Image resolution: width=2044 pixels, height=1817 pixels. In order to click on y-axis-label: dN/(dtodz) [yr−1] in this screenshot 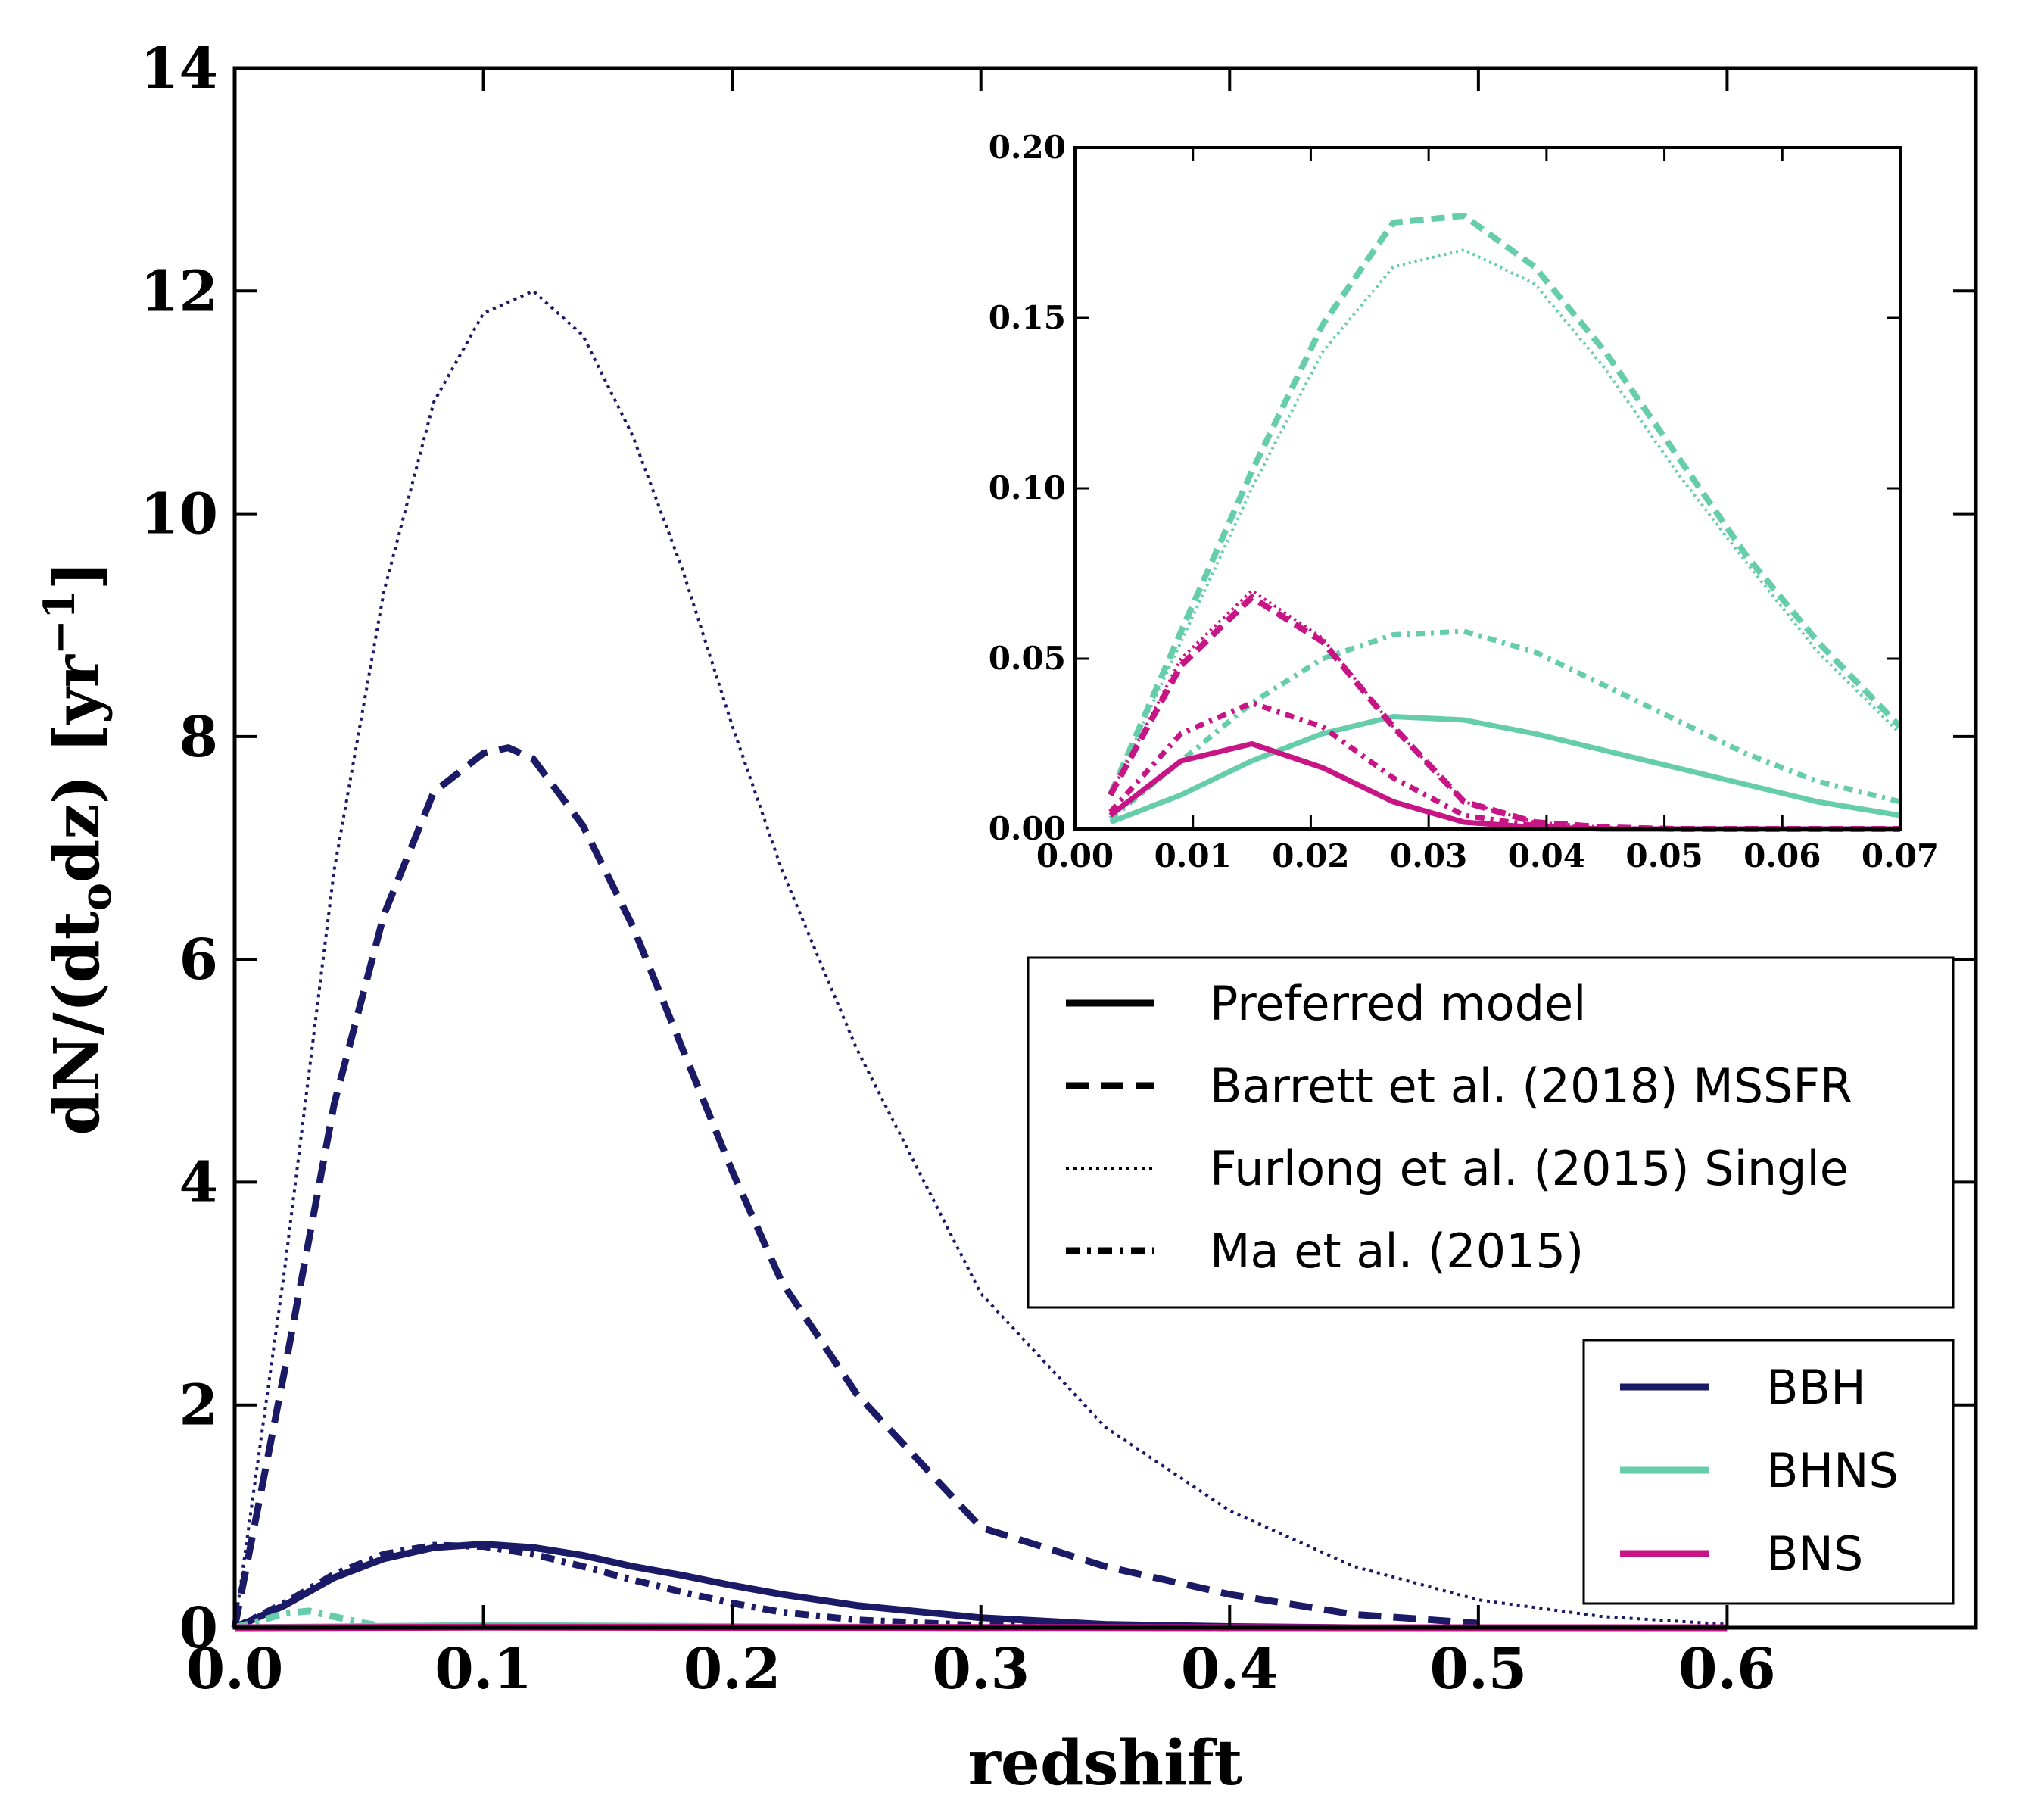, I will do `click(78, 847)`.